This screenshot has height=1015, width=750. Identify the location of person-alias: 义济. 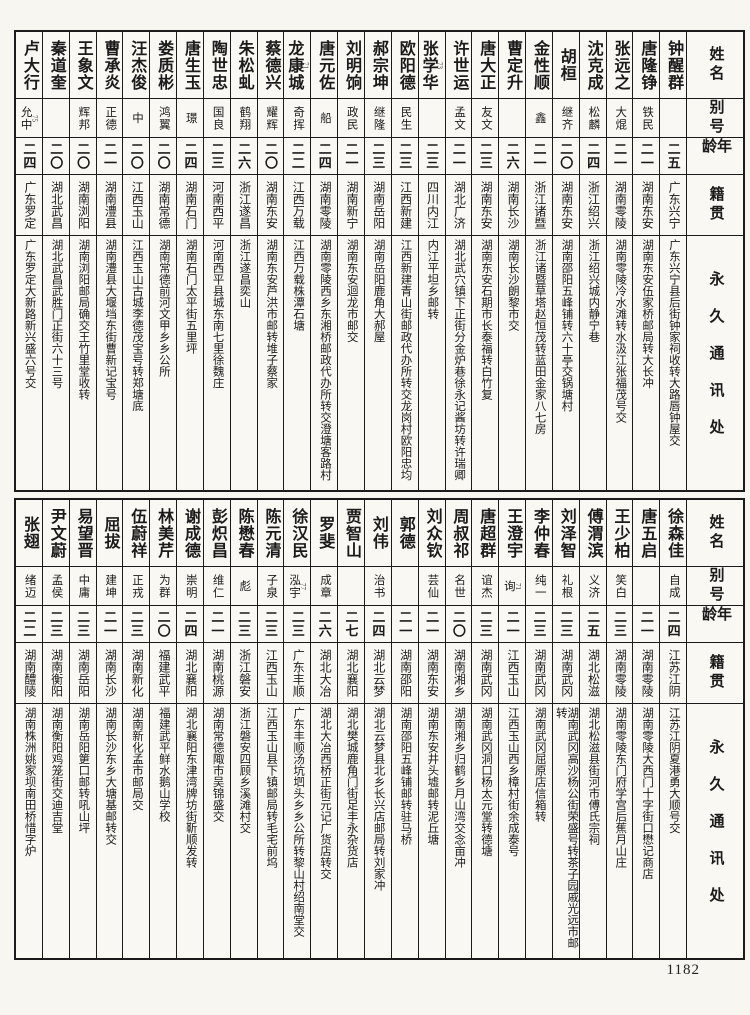
(593, 586).